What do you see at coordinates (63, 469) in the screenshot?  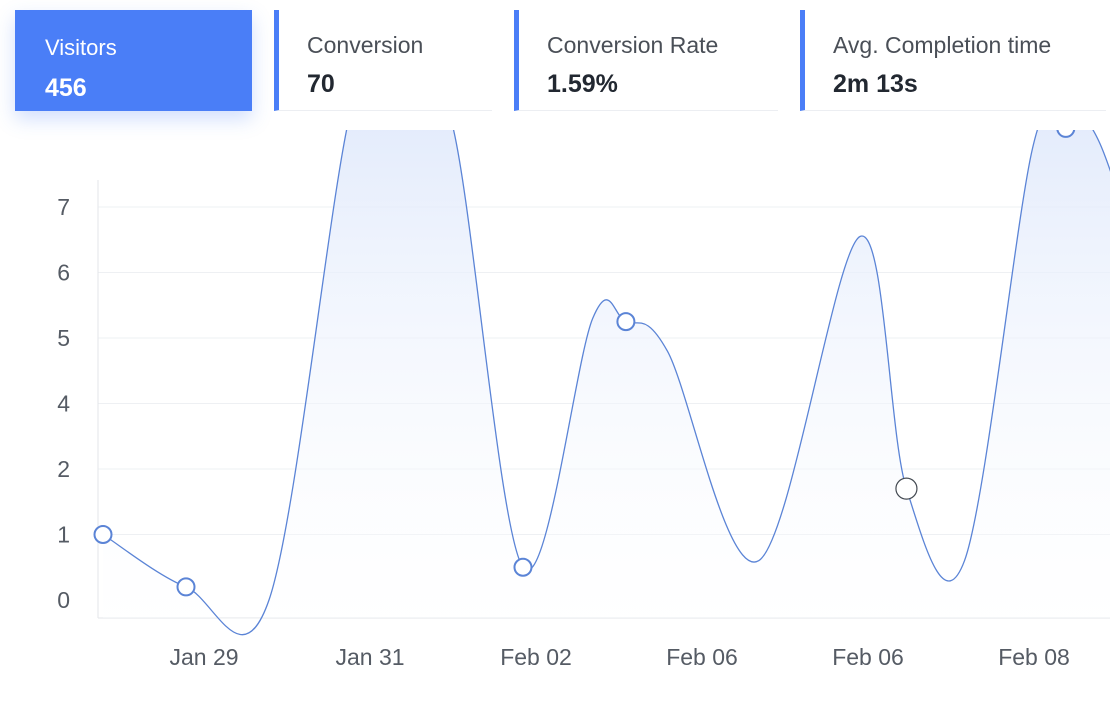 I see `y-tick-label: 2` at bounding box center [63, 469].